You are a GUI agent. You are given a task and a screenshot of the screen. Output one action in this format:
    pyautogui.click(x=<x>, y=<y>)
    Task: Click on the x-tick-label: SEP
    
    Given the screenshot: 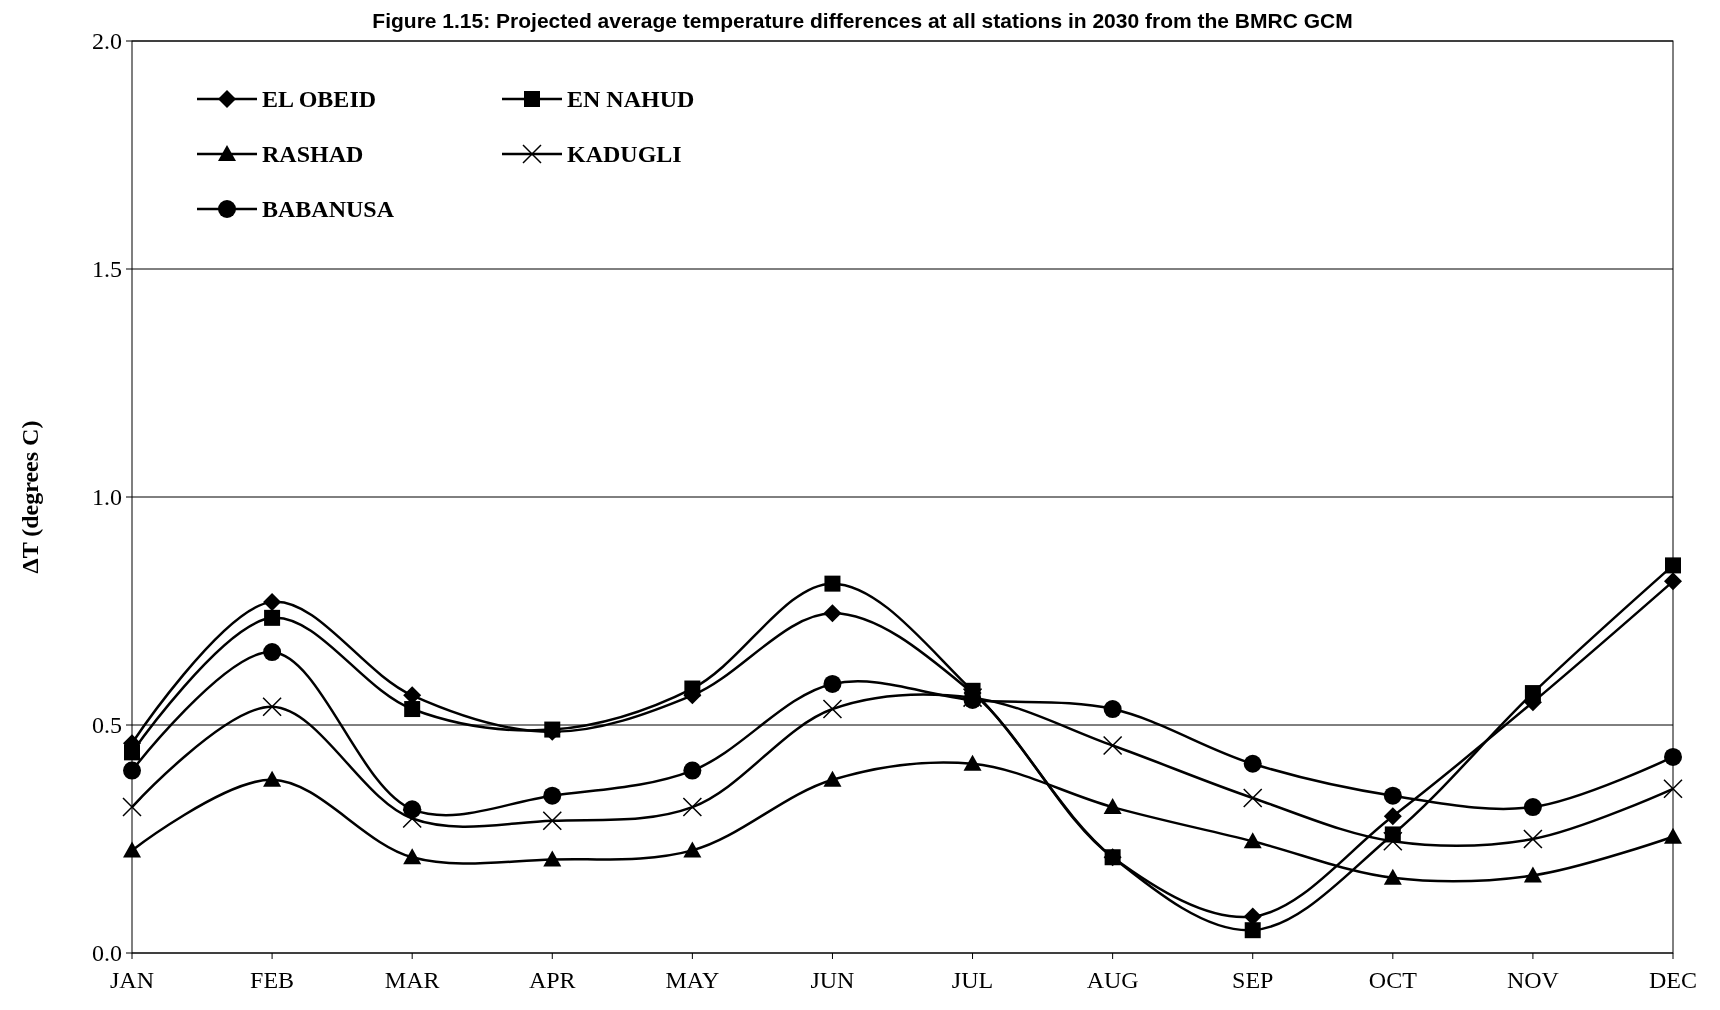 What is the action you would take?
    pyautogui.click(x=1253, y=980)
    